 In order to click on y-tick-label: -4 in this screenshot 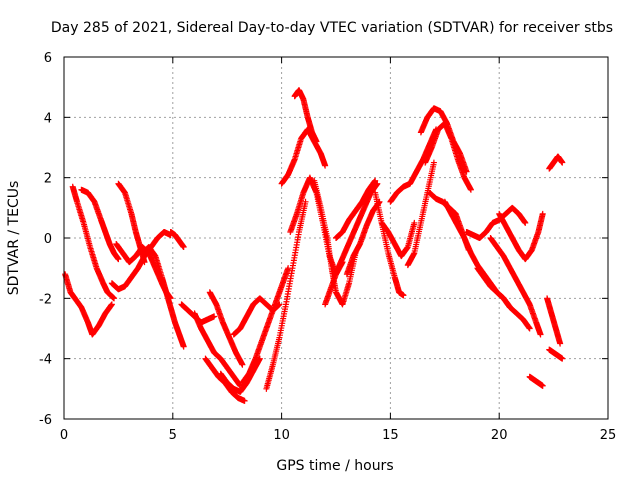, I will do `click(45, 360)`.